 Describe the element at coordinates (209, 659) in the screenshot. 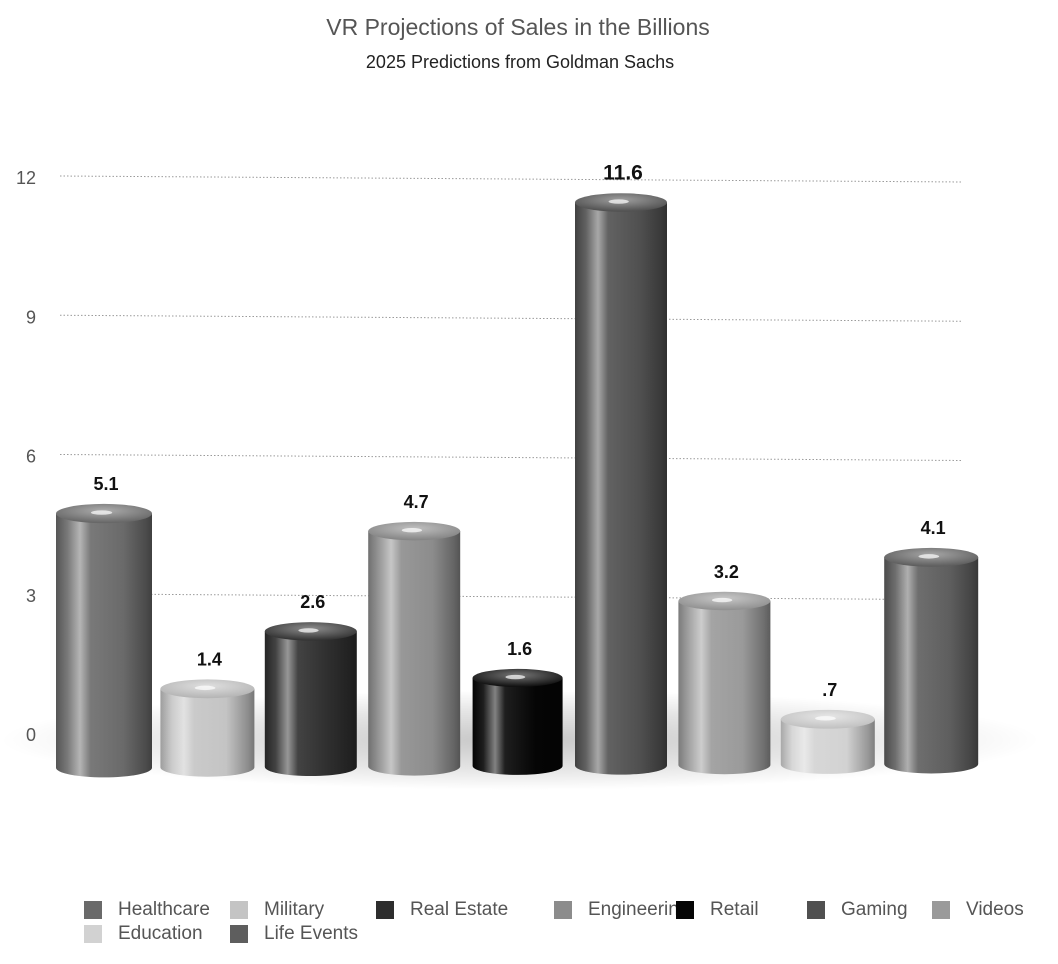

I see `data-label: 1.4` at that location.